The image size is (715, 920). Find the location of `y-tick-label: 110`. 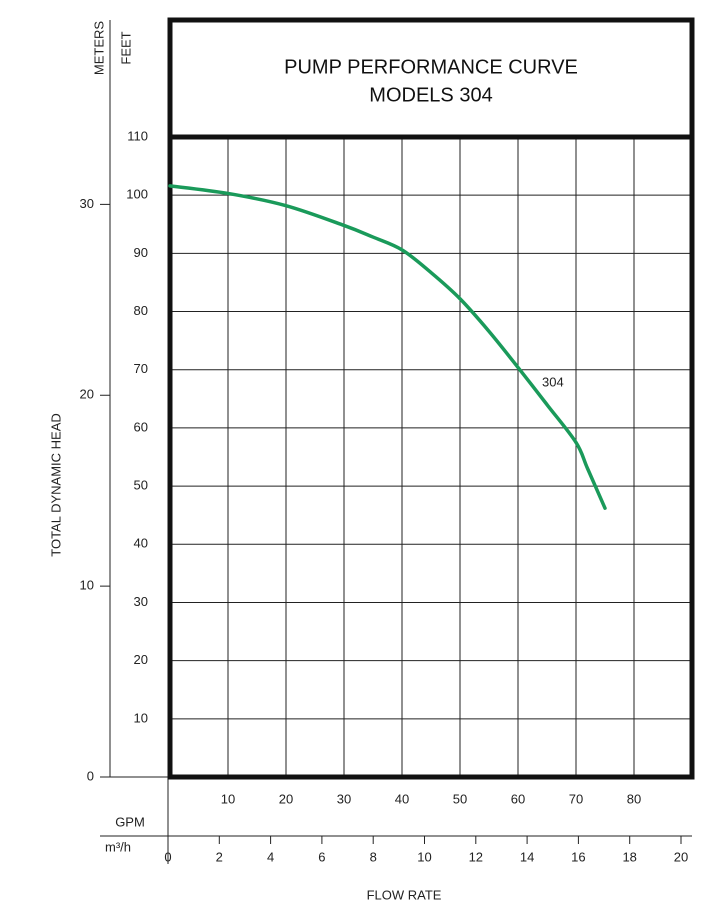

y-tick-label: 110 is located at coordinates (137, 135).